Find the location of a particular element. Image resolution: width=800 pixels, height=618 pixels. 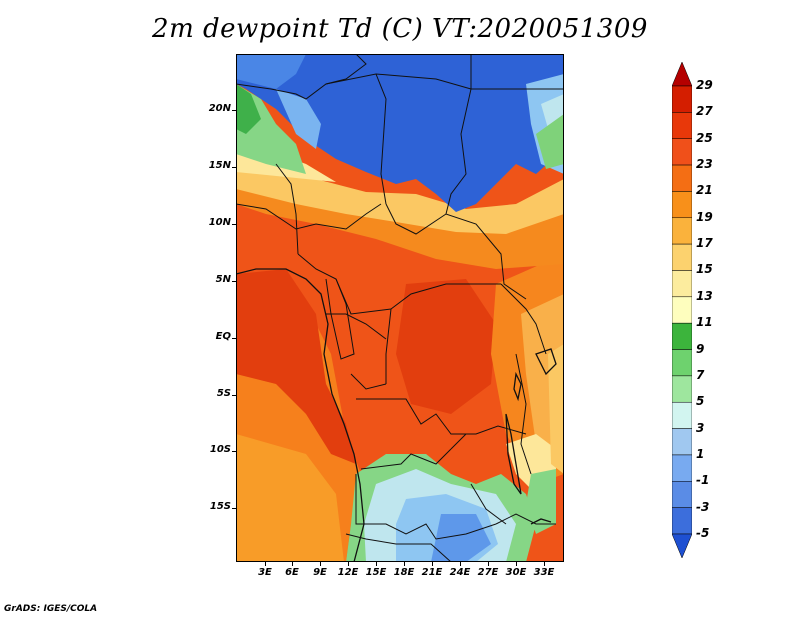

field-nw-lightblue is located at coordinates (271, 71).